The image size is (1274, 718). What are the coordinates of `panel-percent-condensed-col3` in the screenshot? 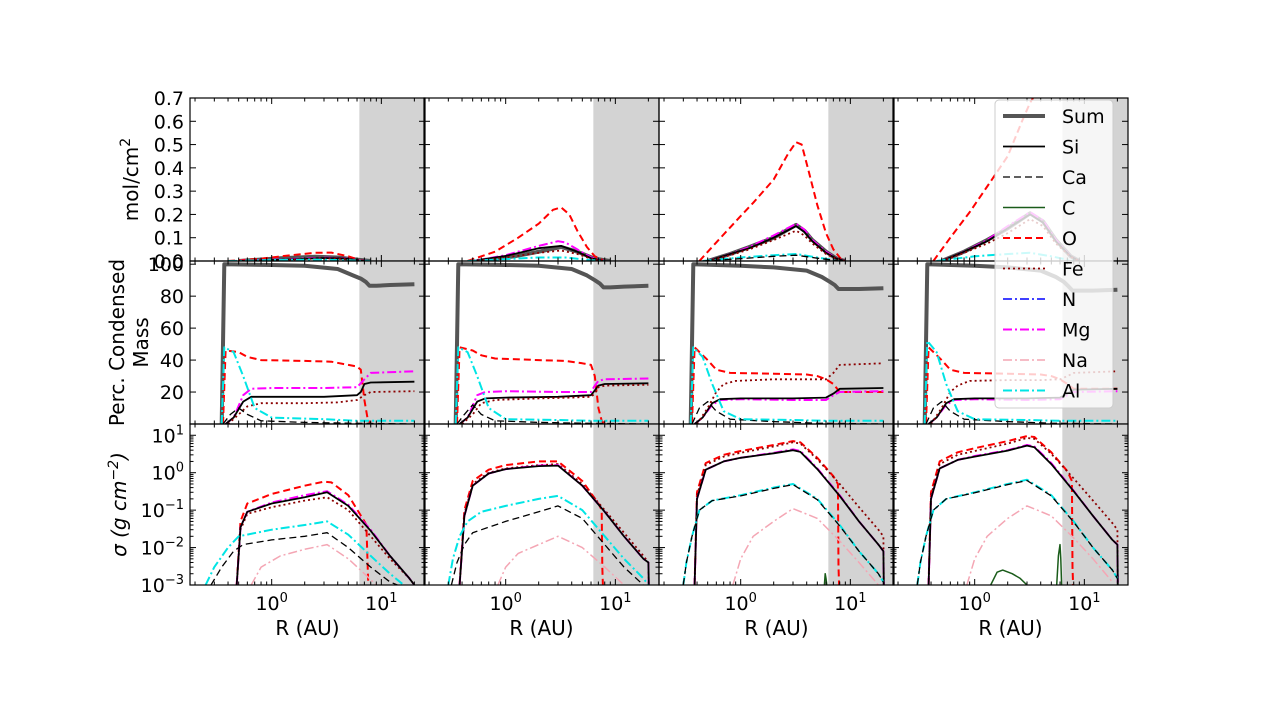 It's located at (776, 342).